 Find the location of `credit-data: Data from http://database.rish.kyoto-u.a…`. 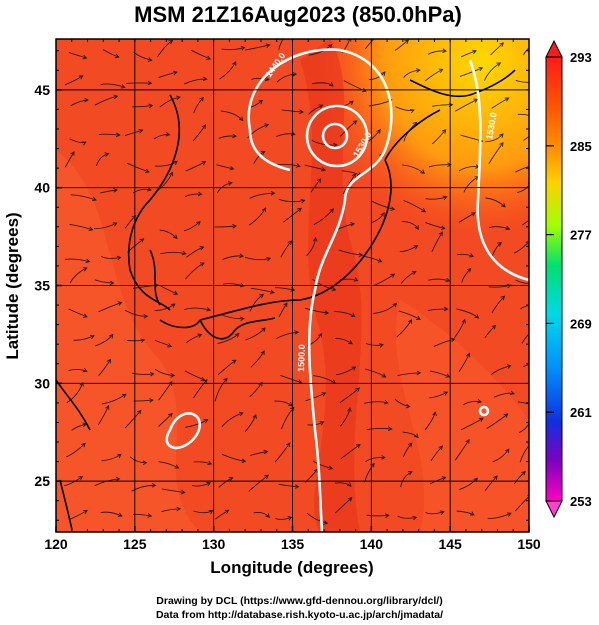

credit-data: Data from http://database.rish.kyoto-u.a… is located at coordinates (299, 615).